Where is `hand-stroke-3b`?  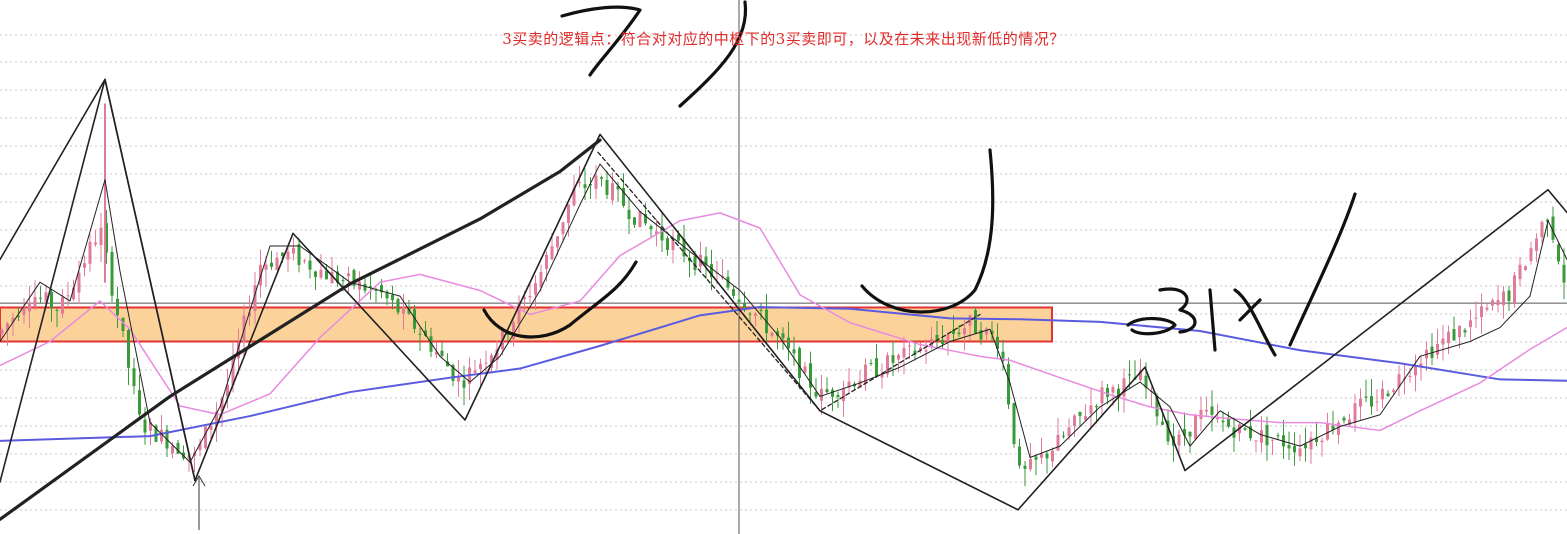
hand-stroke-3b is located at coordinates (1177, 310).